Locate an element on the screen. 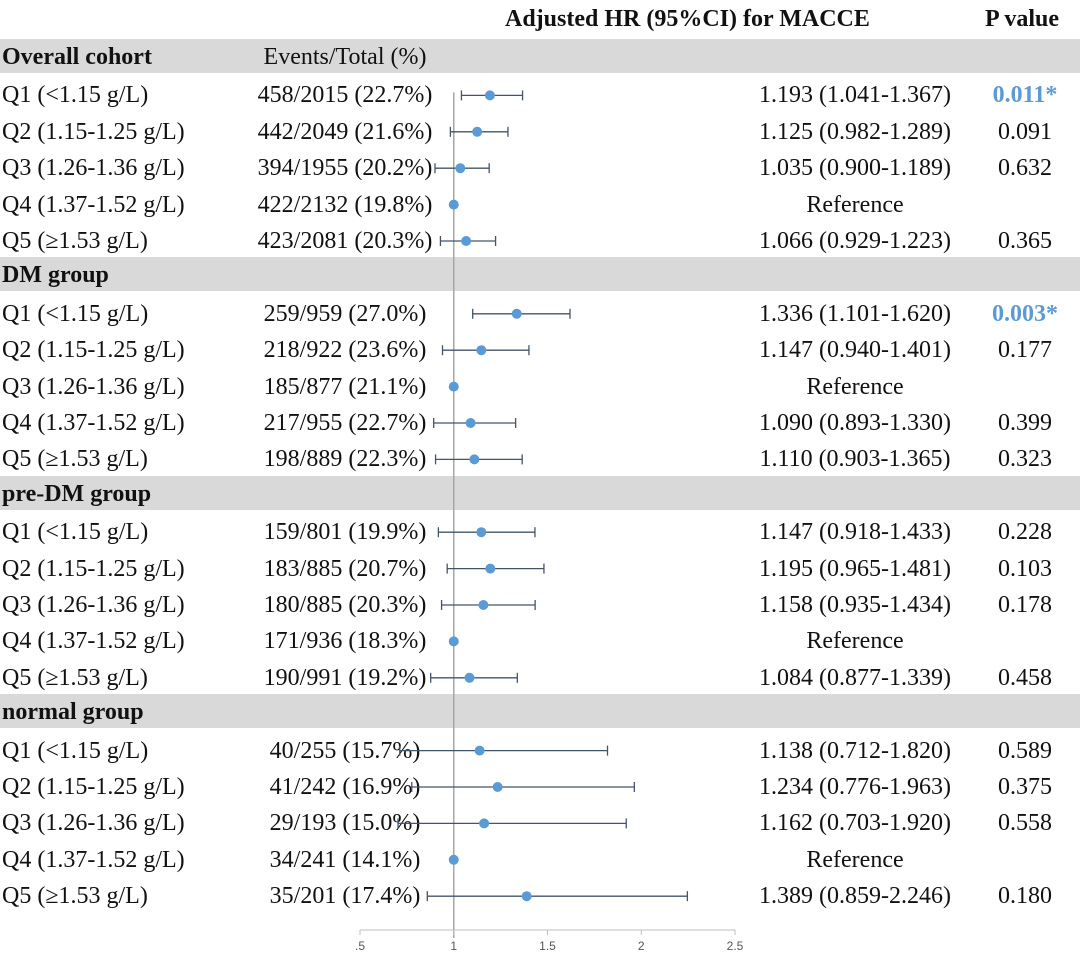 Image resolution: width=1080 pixels, height=957 pixels. group-title: pre-DM group is located at coordinates (77, 493).